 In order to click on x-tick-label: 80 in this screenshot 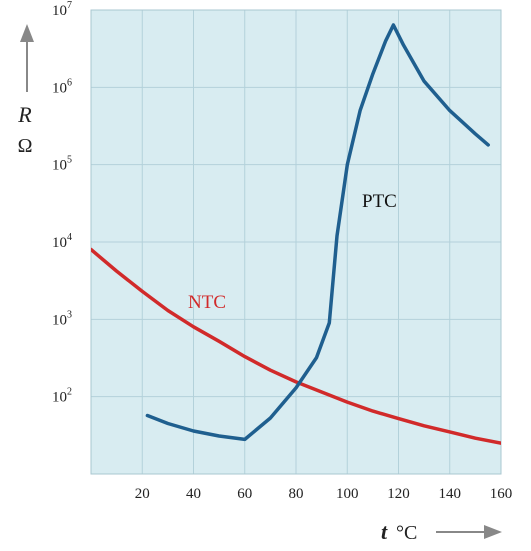, I will do `click(296, 494)`.